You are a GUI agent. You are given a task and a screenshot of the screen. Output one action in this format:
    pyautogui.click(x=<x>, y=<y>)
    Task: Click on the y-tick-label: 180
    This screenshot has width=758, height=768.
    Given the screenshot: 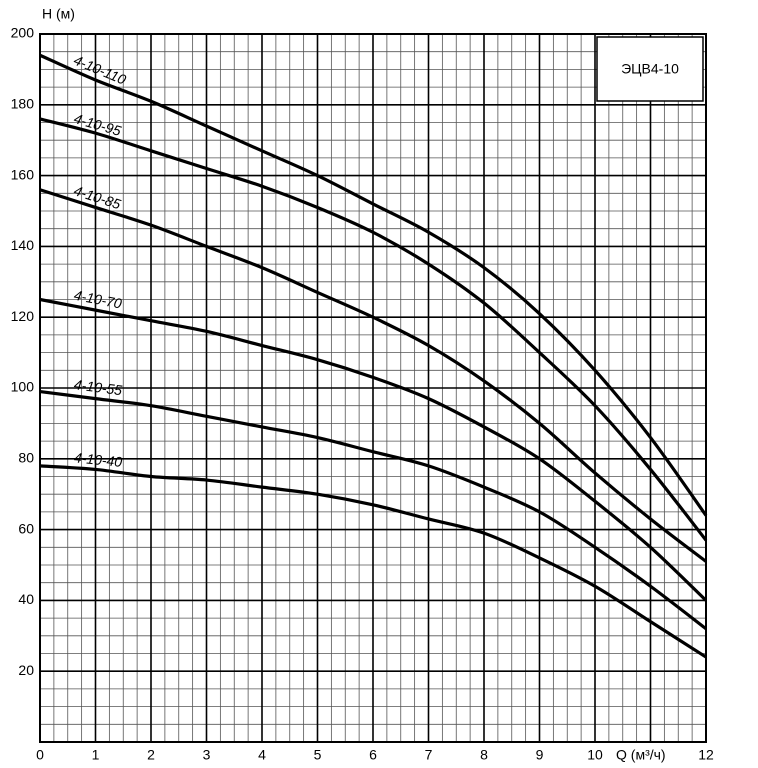 What is the action you would take?
    pyautogui.click(x=23, y=104)
    